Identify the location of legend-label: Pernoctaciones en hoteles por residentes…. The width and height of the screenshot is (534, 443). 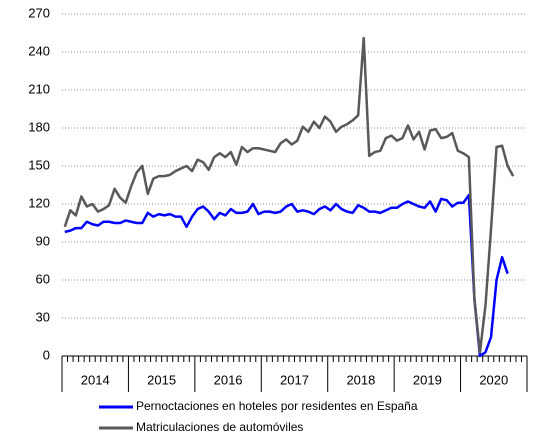
(277, 406).